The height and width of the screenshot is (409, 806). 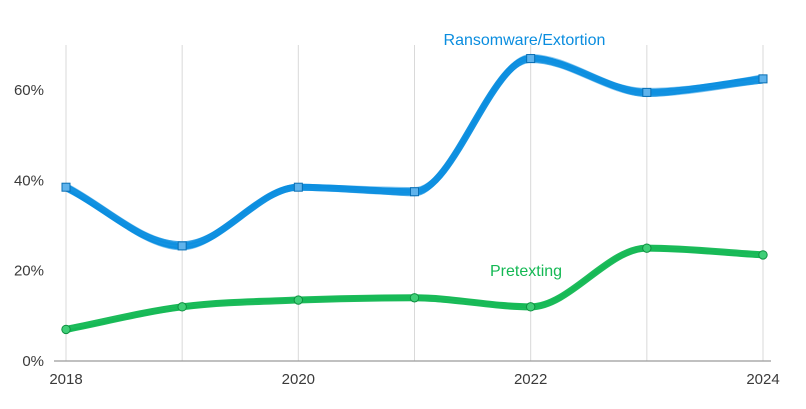 What do you see at coordinates (525, 40) in the screenshot?
I see `series-label-ransomware-extortion: Ransomware/Extortion` at bounding box center [525, 40].